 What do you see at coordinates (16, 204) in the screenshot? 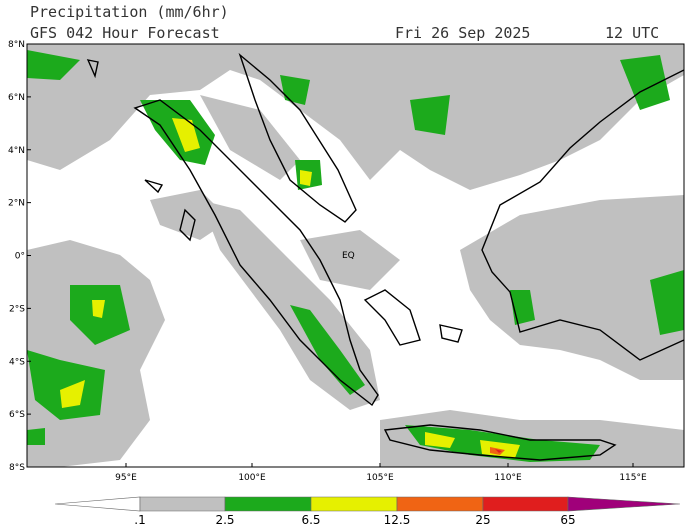
I see `lat-label: 2°N` at bounding box center [16, 204].